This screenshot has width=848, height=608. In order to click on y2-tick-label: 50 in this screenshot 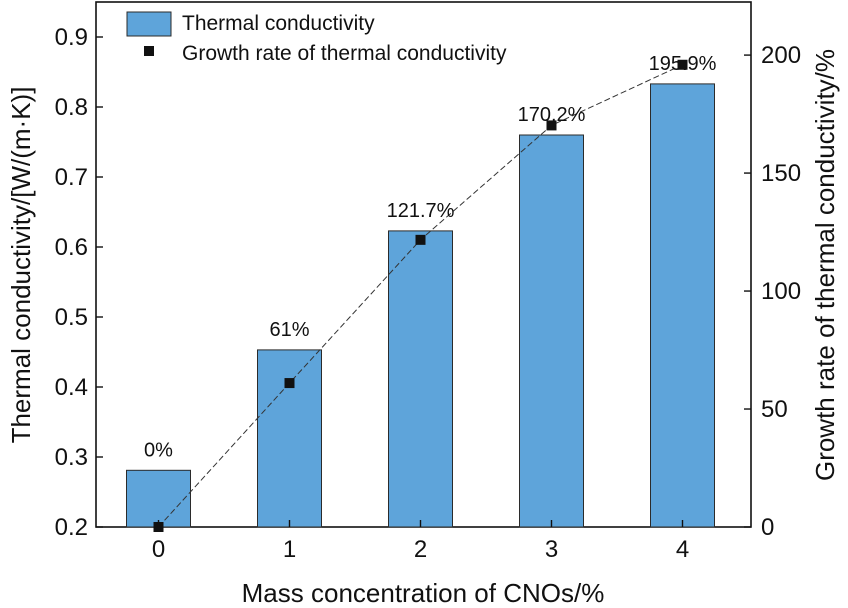, I will do `click(774, 409)`.